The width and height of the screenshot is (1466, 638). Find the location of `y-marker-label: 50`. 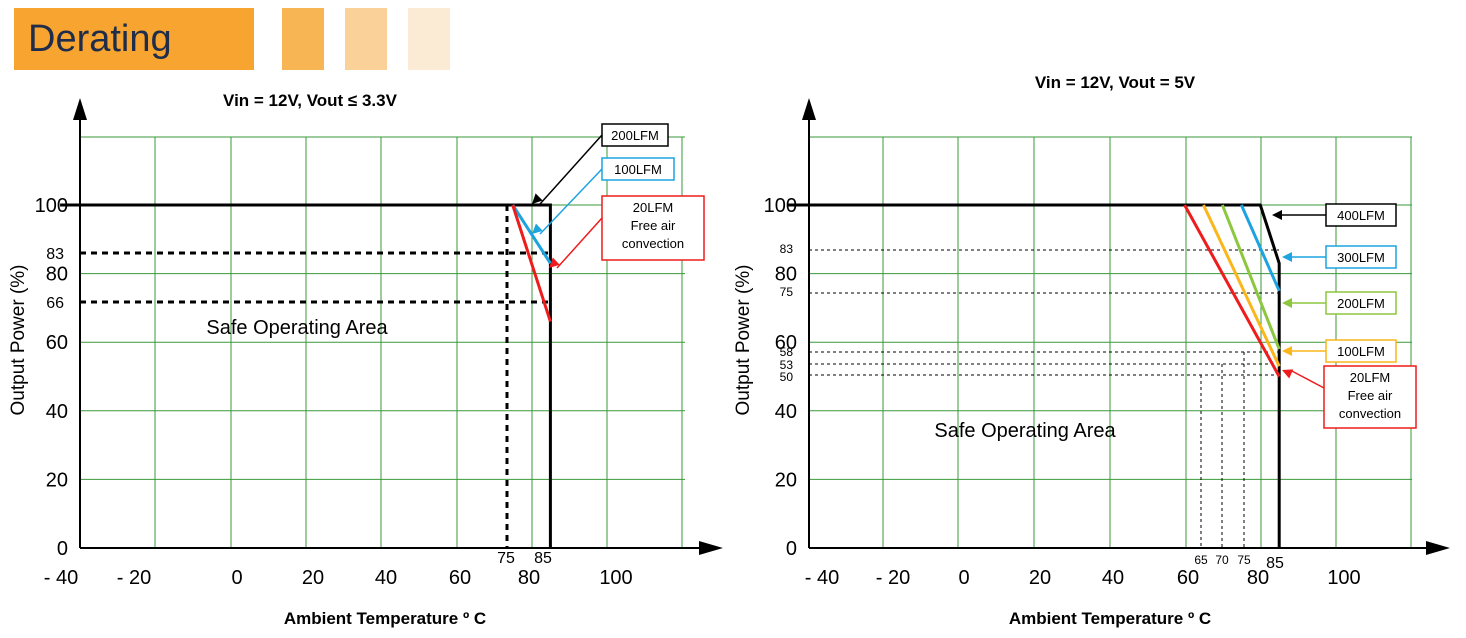

y-marker-label: 50 is located at coordinates (787, 377).